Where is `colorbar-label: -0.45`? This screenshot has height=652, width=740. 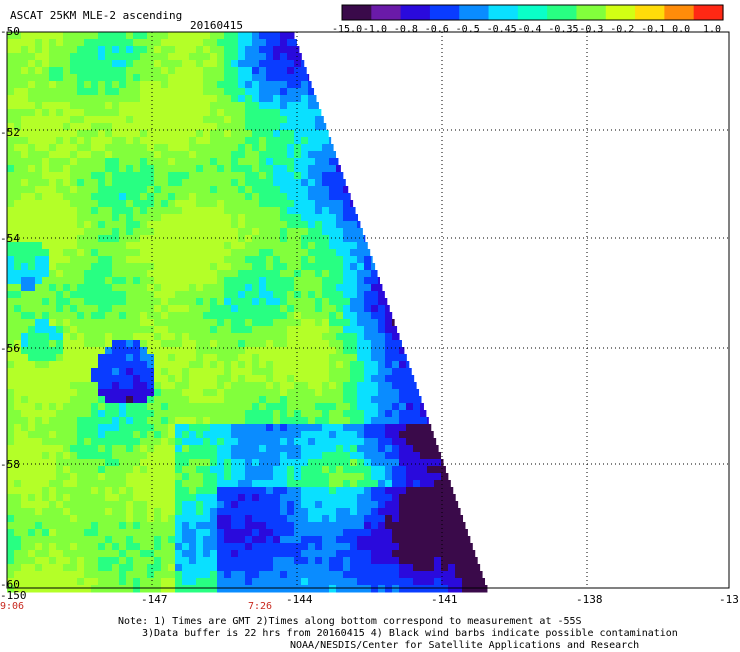
colorbar-label: -0.45 is located at coordinates (501, 29).